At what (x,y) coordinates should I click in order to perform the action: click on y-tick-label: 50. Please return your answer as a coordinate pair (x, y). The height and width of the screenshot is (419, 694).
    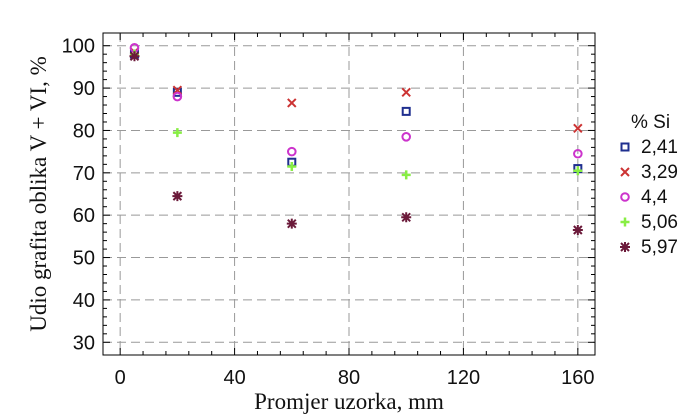
    Looking at the image, I should click on (84, 259).